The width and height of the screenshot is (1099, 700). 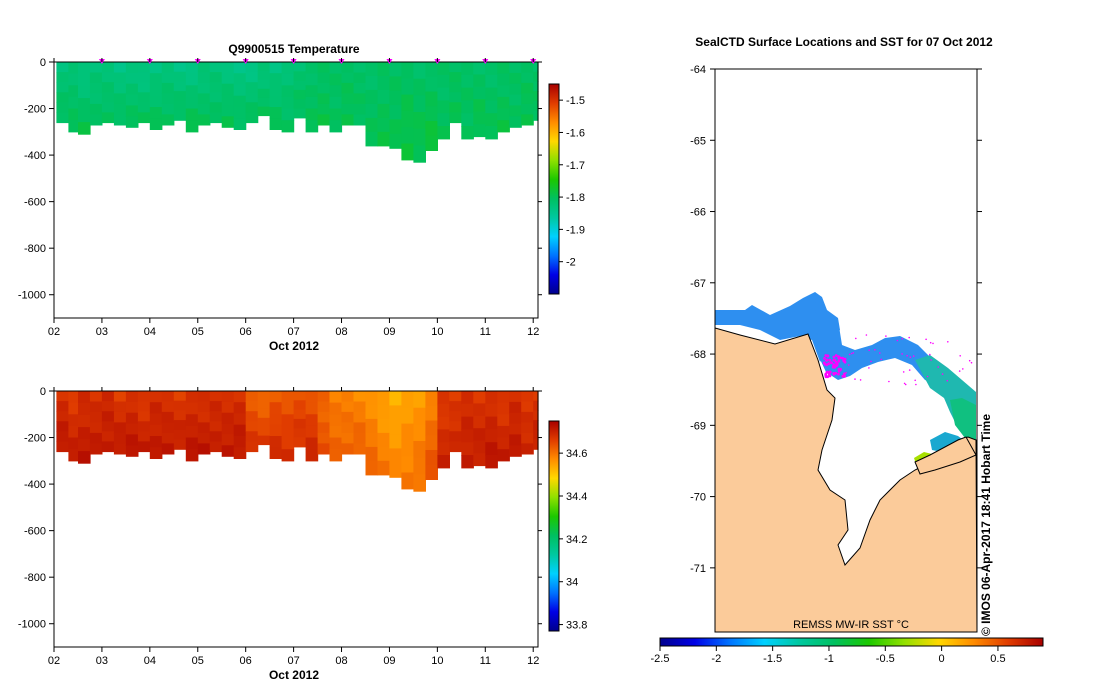 I want to click on y-tick-label: -200, so click(x=35, y=110).